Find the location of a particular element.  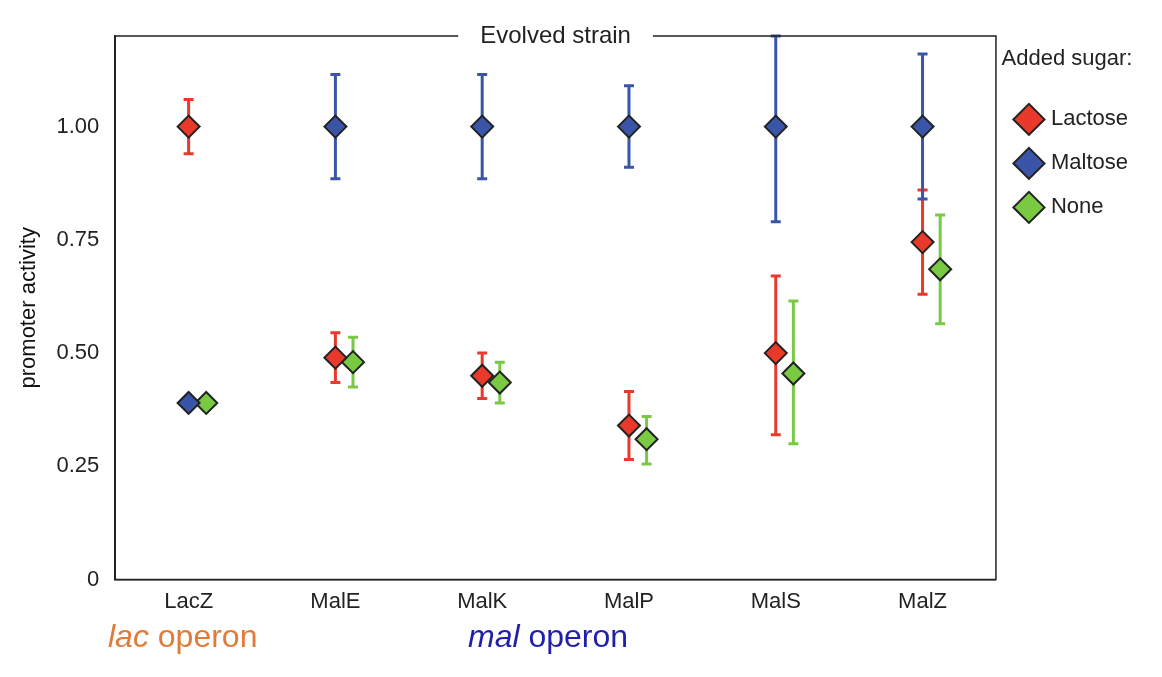

x-tick-label: MalZ is located at coordinates (922, 600).